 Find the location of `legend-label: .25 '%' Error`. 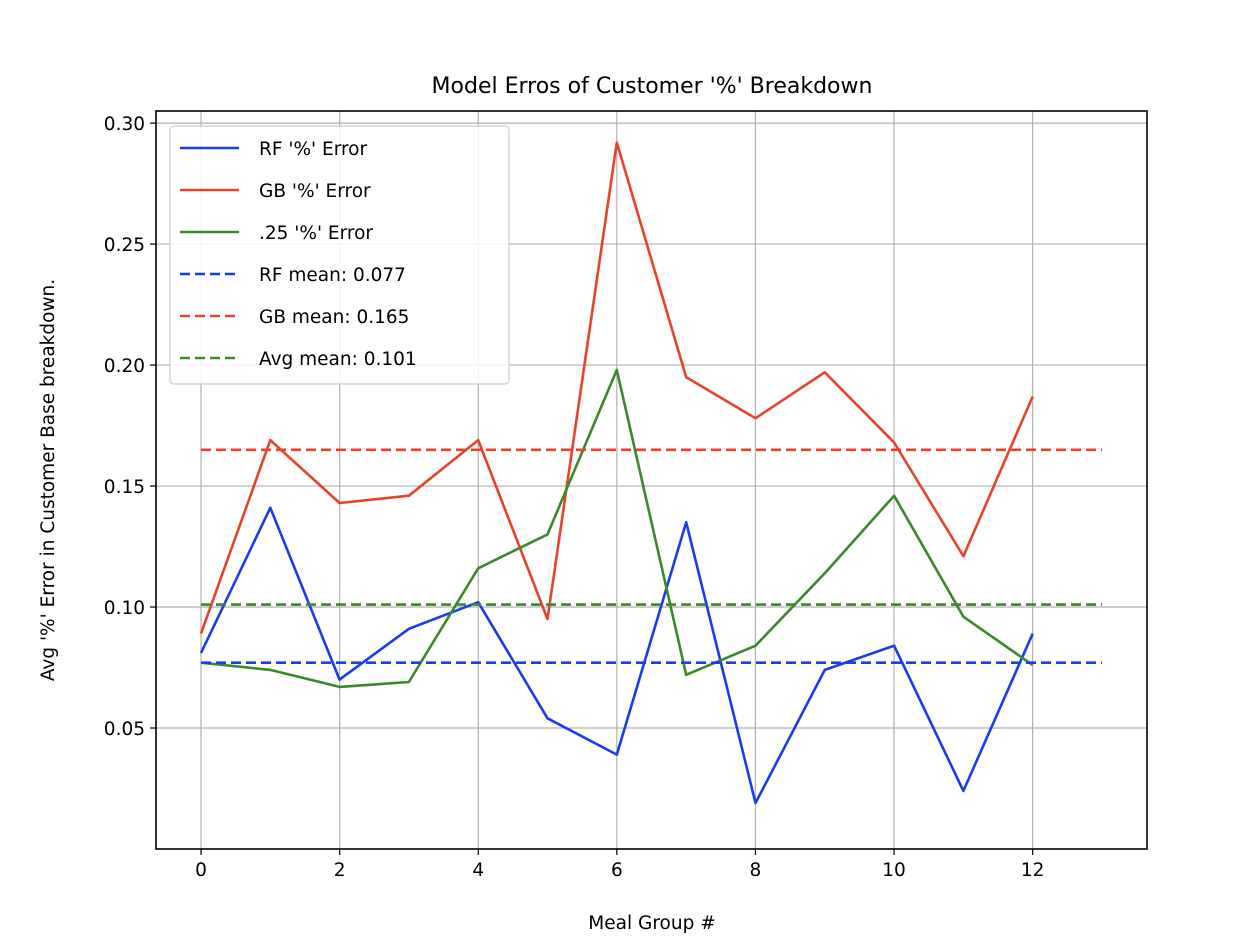

legend-label: .25 '%' Error is located at coordinates (316, 233).